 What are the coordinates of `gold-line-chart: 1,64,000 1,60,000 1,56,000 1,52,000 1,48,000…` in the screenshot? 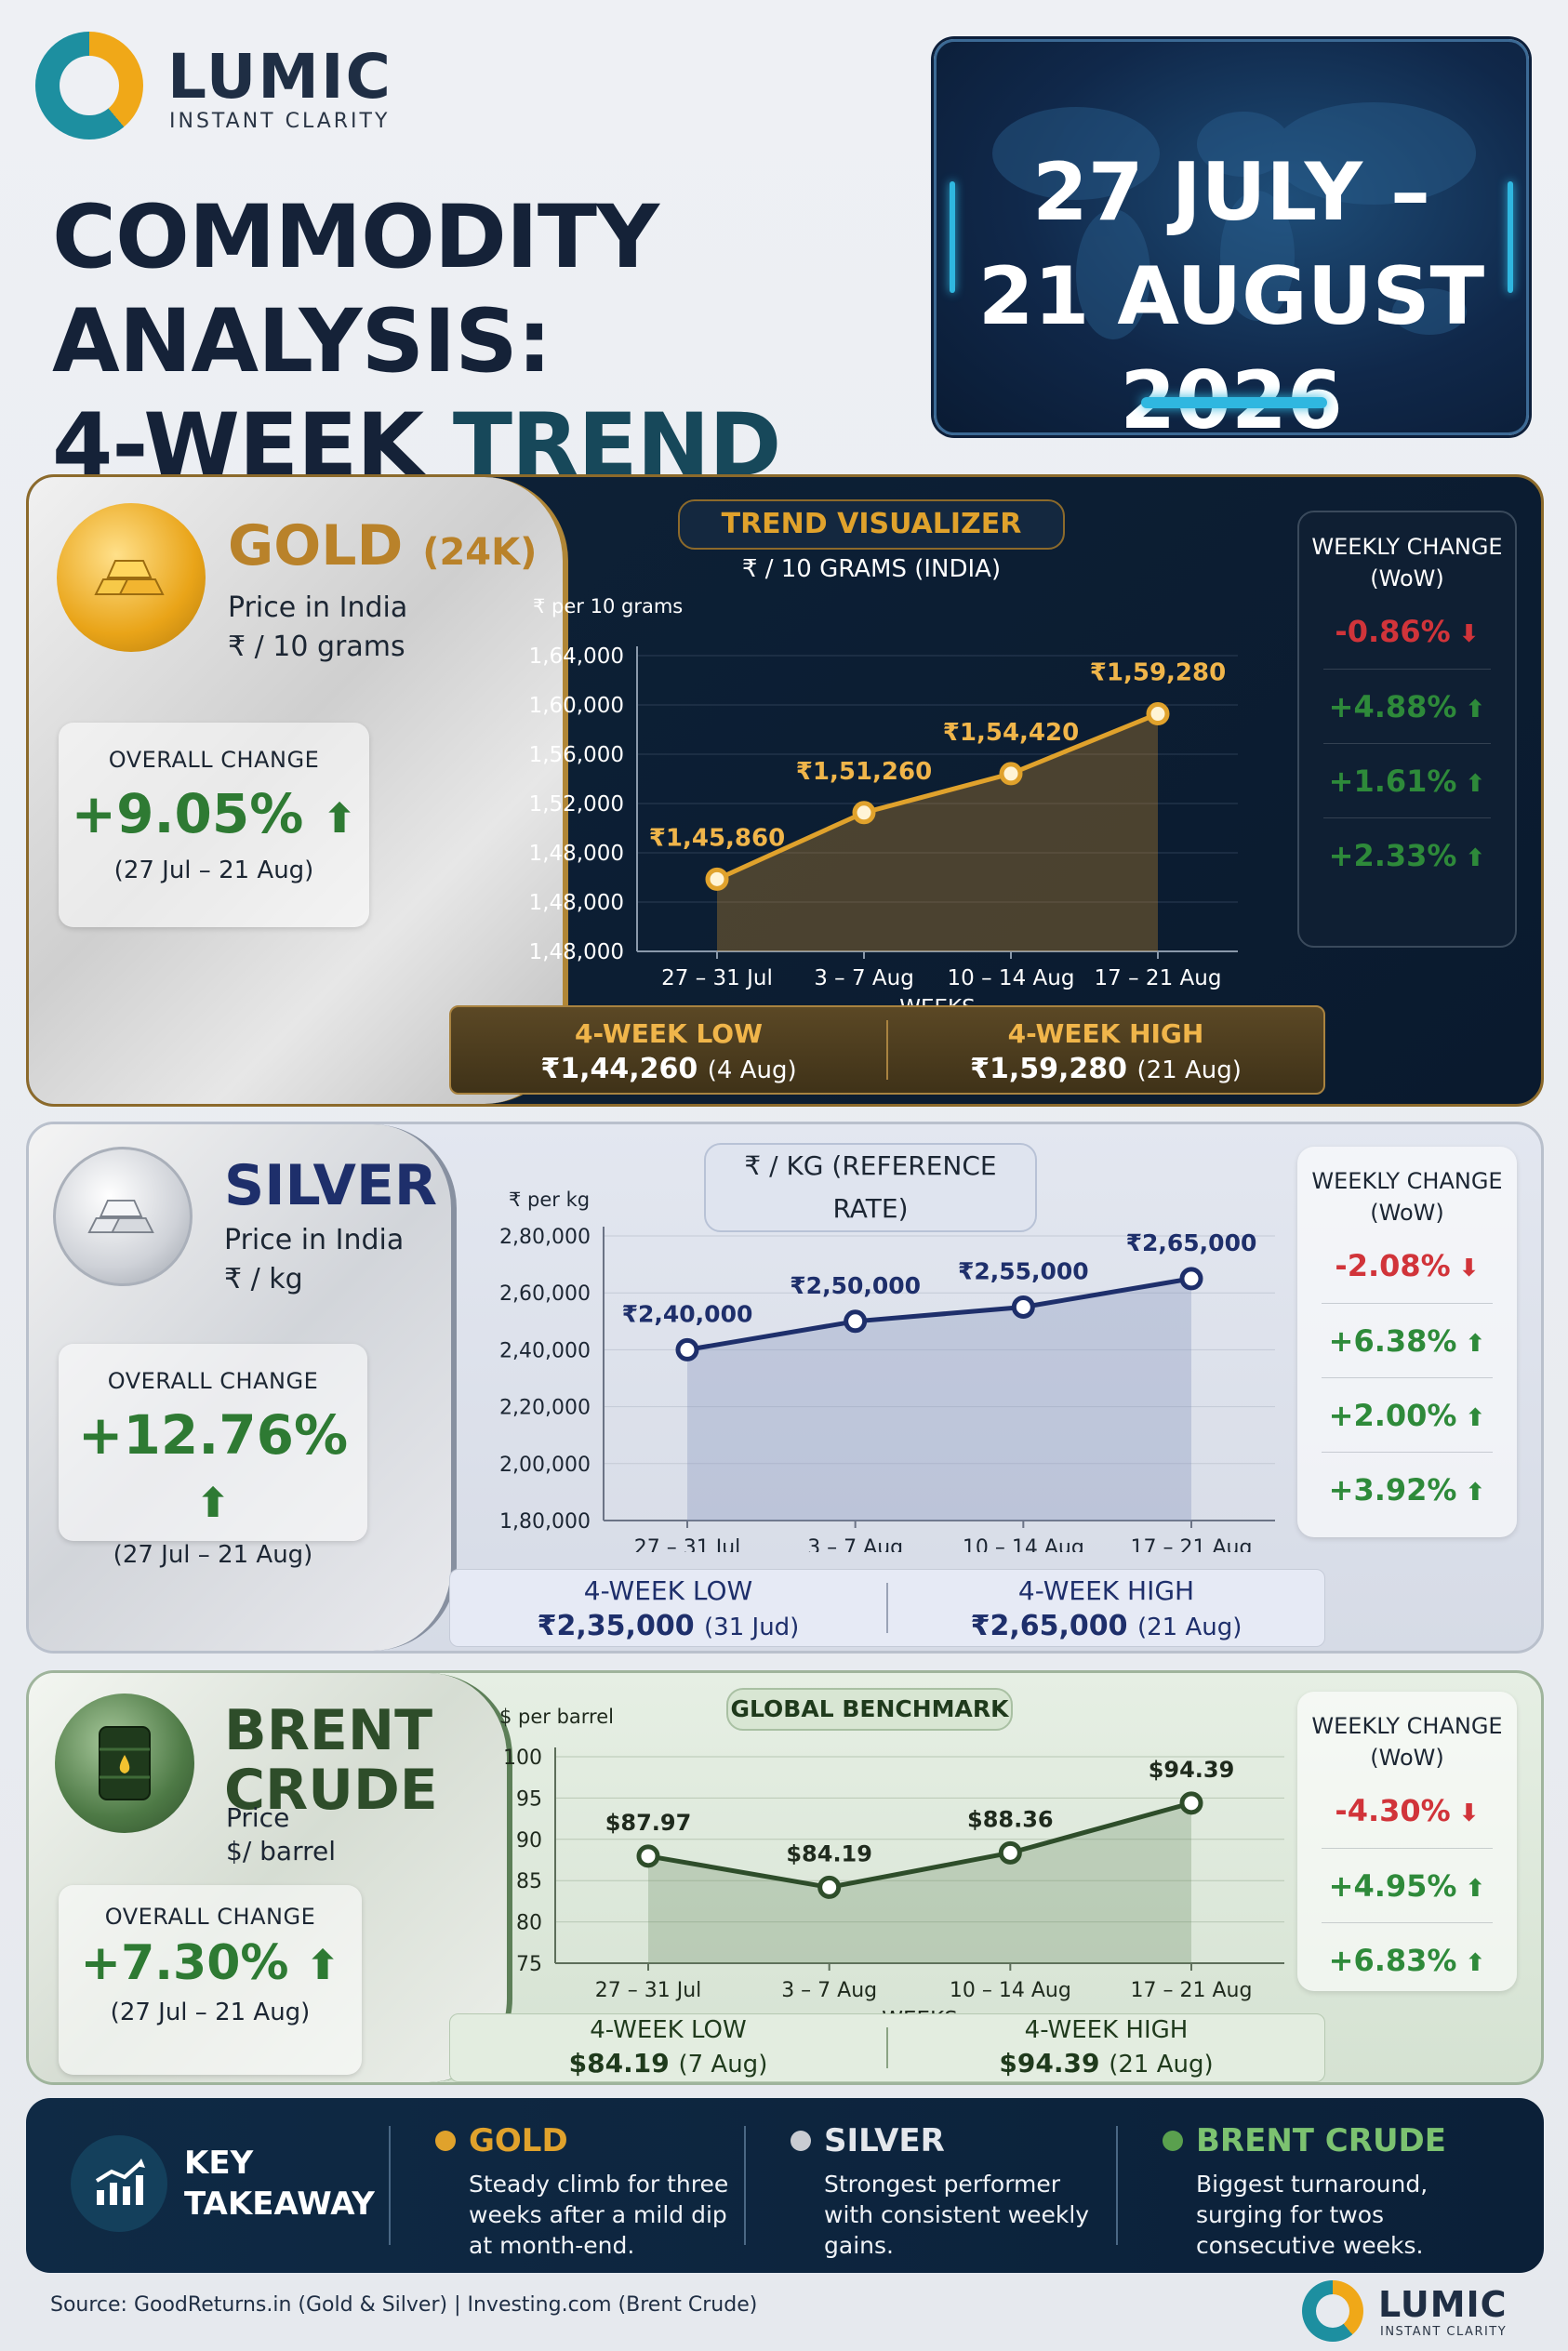 It's located at (883, 801).